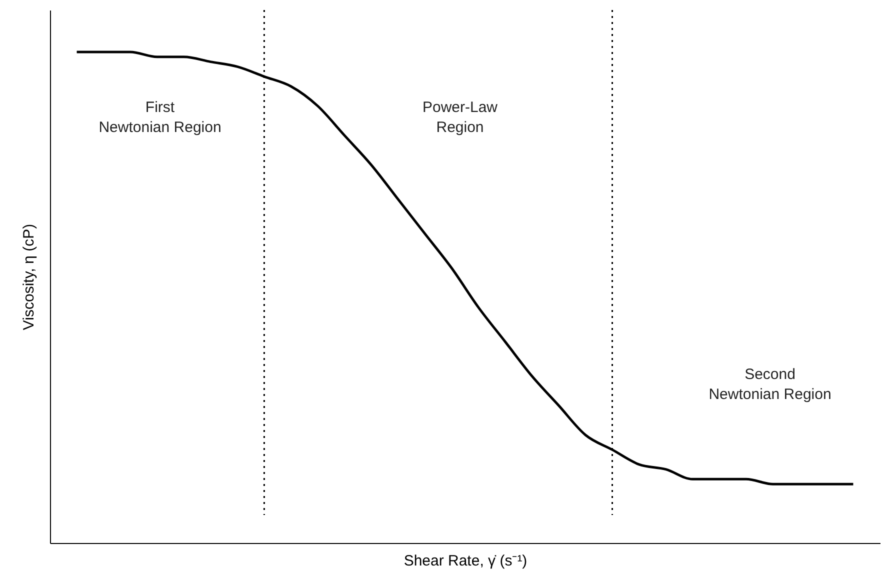 The height and width of the screenshot is (582, 884). I want to click on y-axis-title: Viscosity, η (cP), so click(29, 277).